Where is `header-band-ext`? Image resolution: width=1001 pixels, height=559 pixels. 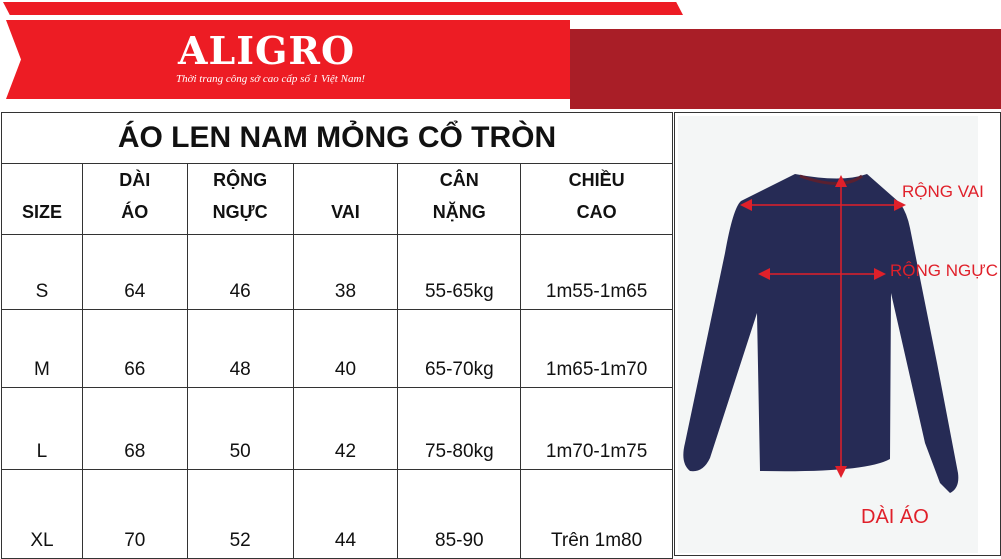 header-band-ext is located at coordinates (535, 59).